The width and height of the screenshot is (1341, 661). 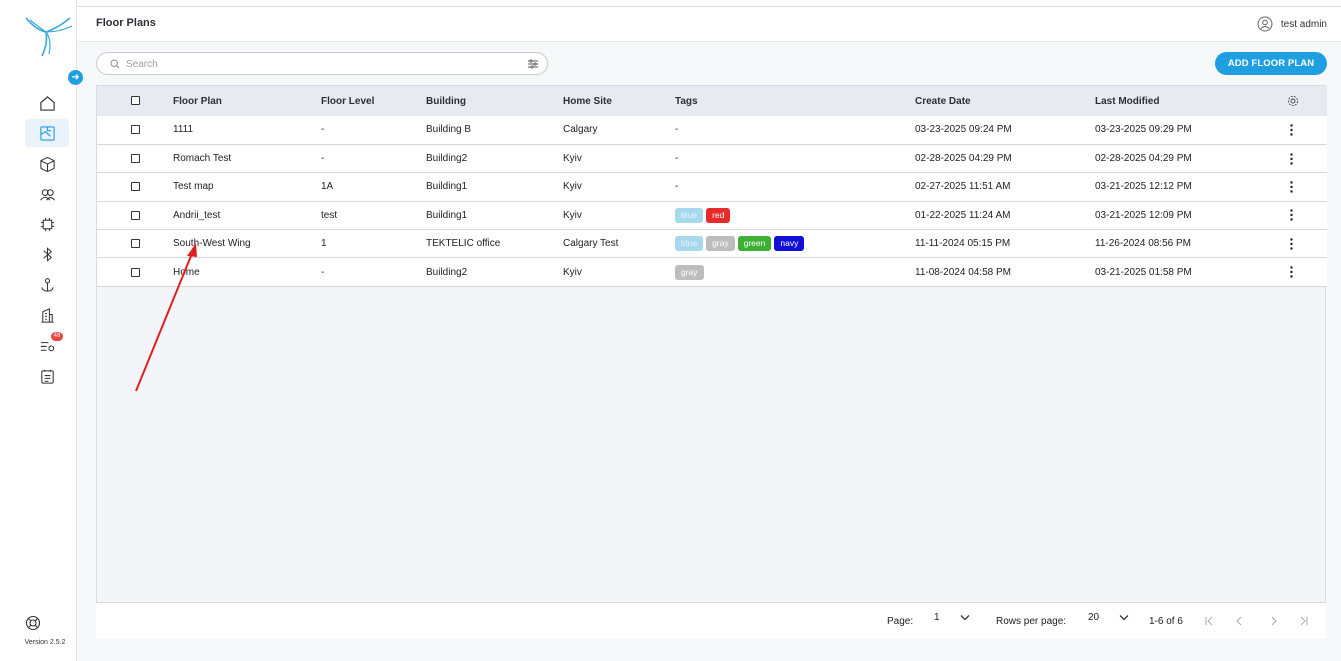 I want to click on nav-locations, so click(x=47, y=285).